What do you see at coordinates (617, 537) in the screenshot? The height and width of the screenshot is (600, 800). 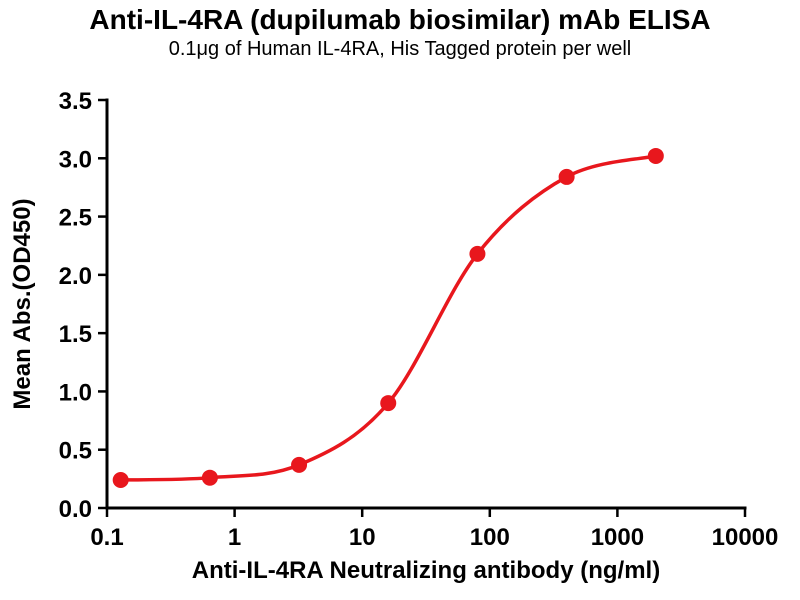 I see `x-tick-label: 1000` at bounding box center [617, 537].